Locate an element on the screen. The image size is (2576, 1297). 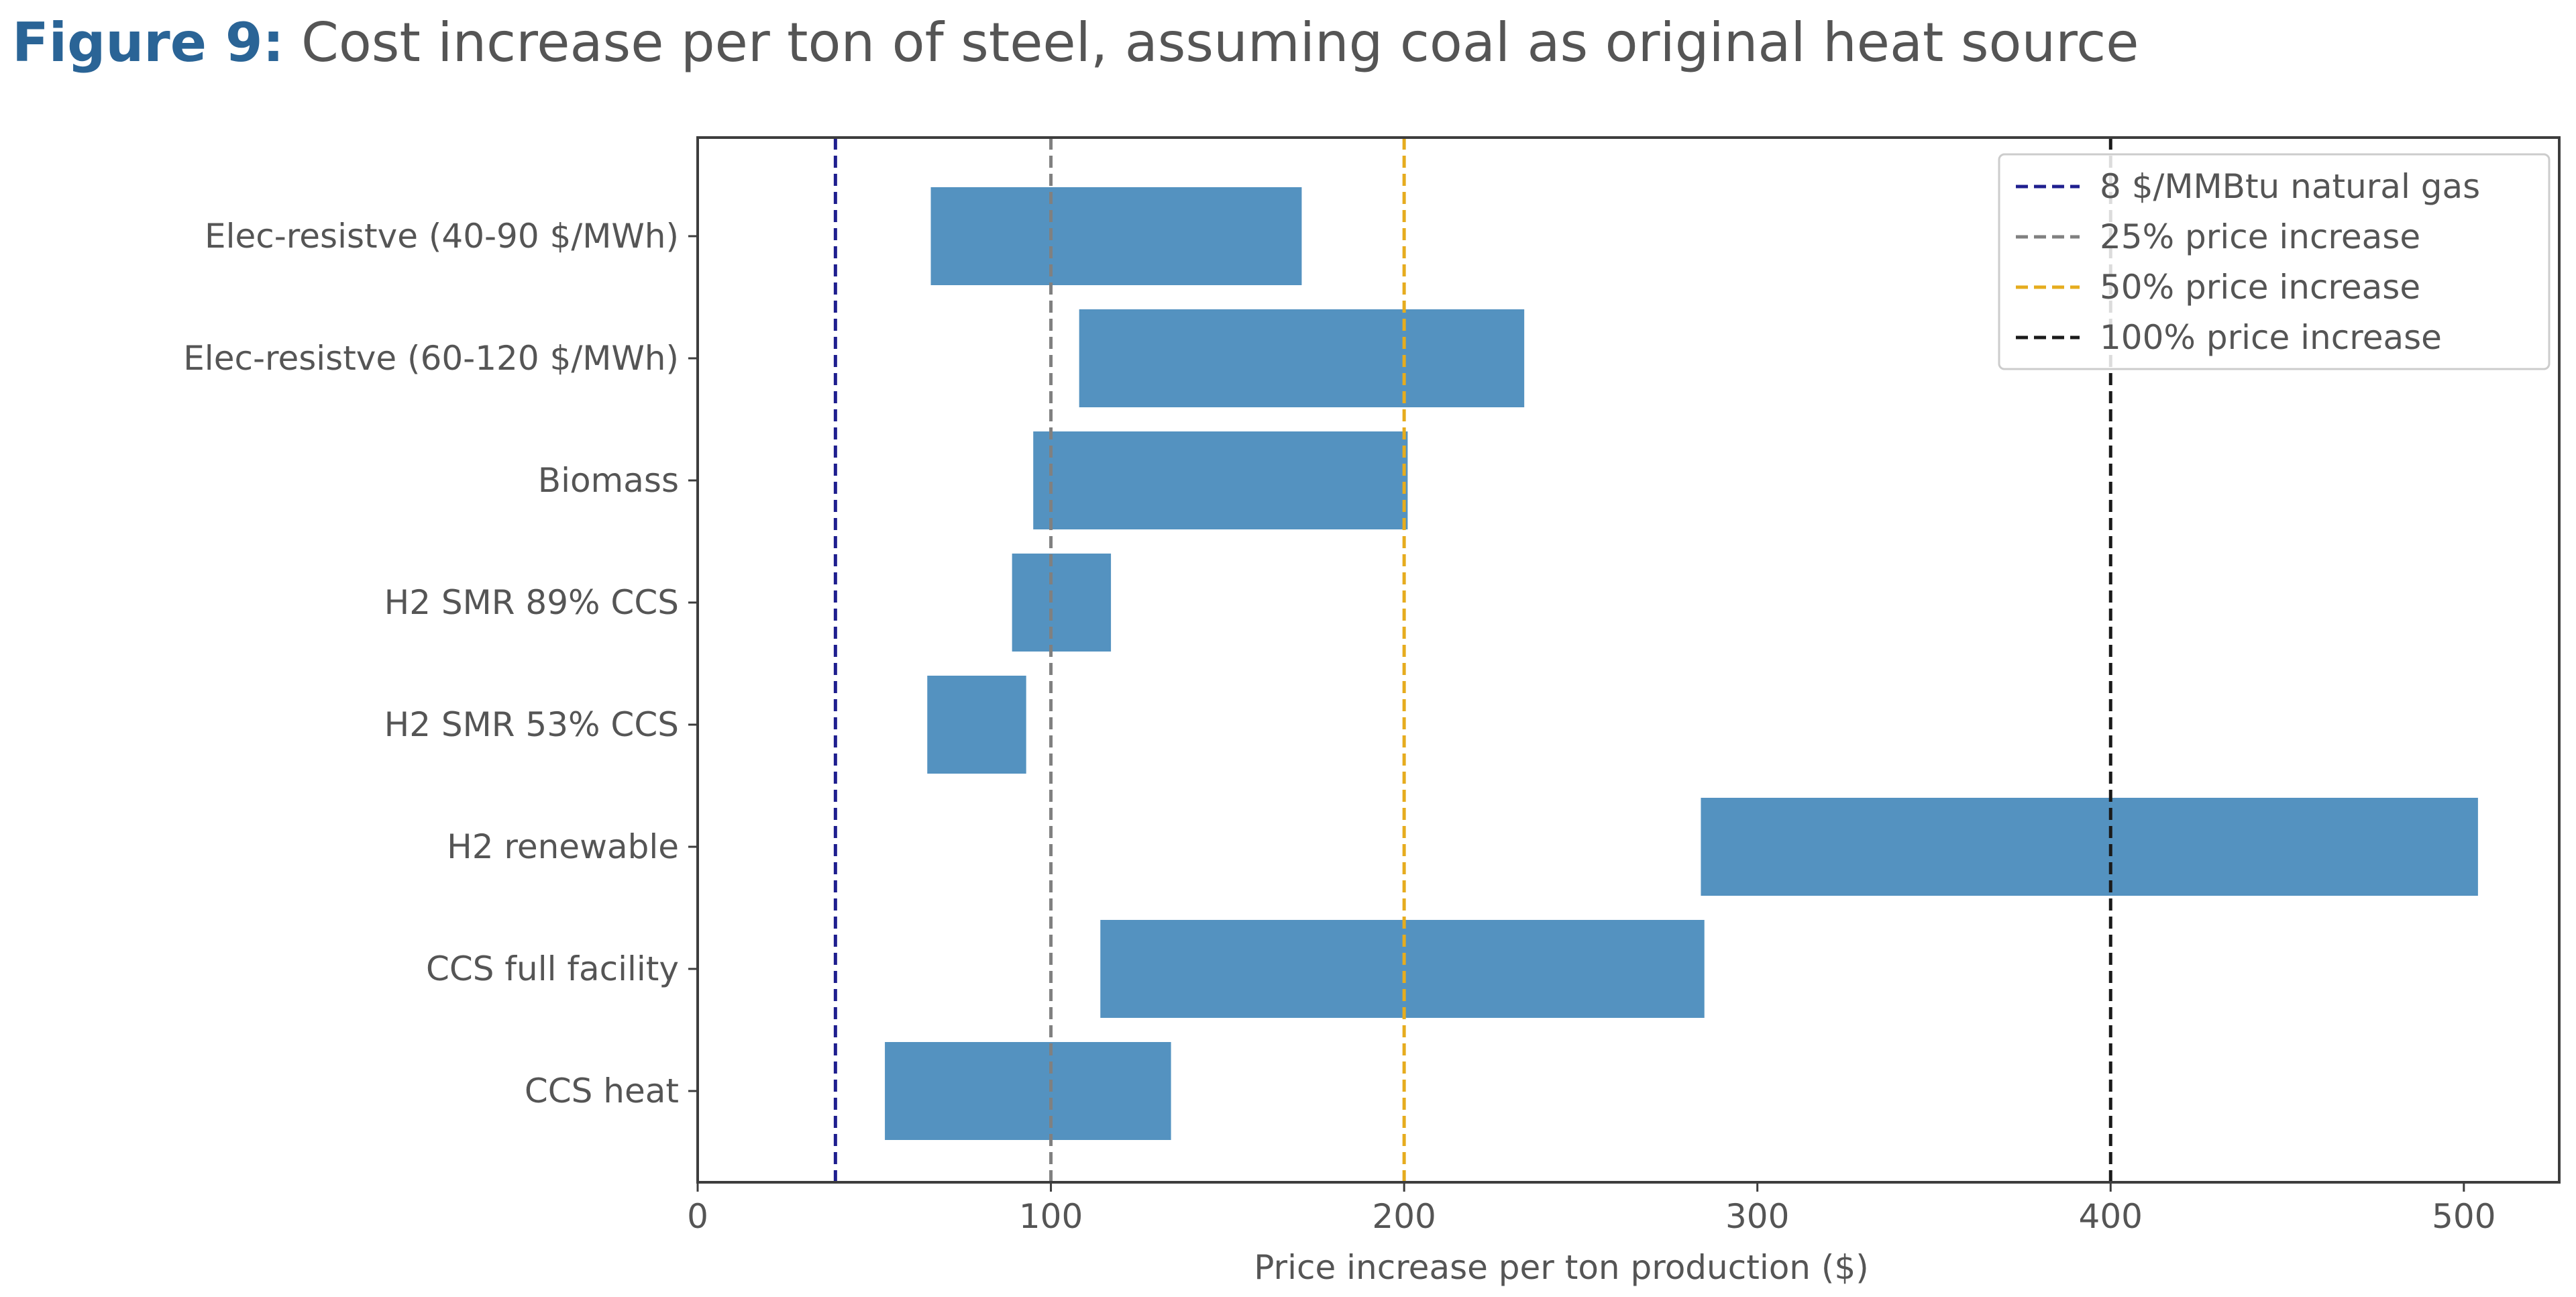
legend-label: 8 $/MMBtu natural gas is located at coordinates (2290, 186).